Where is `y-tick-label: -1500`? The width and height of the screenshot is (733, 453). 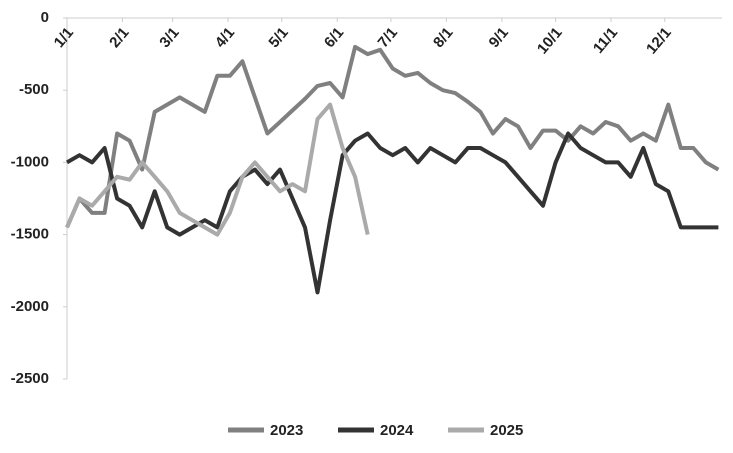 y-tick-label: -1500 is located at coordinates (30, 234).